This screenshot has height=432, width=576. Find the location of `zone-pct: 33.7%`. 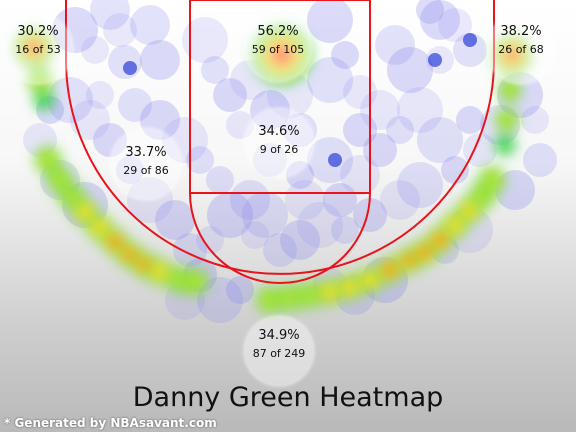

zone-pct: 33.7% is located at coordinates (146, 152).